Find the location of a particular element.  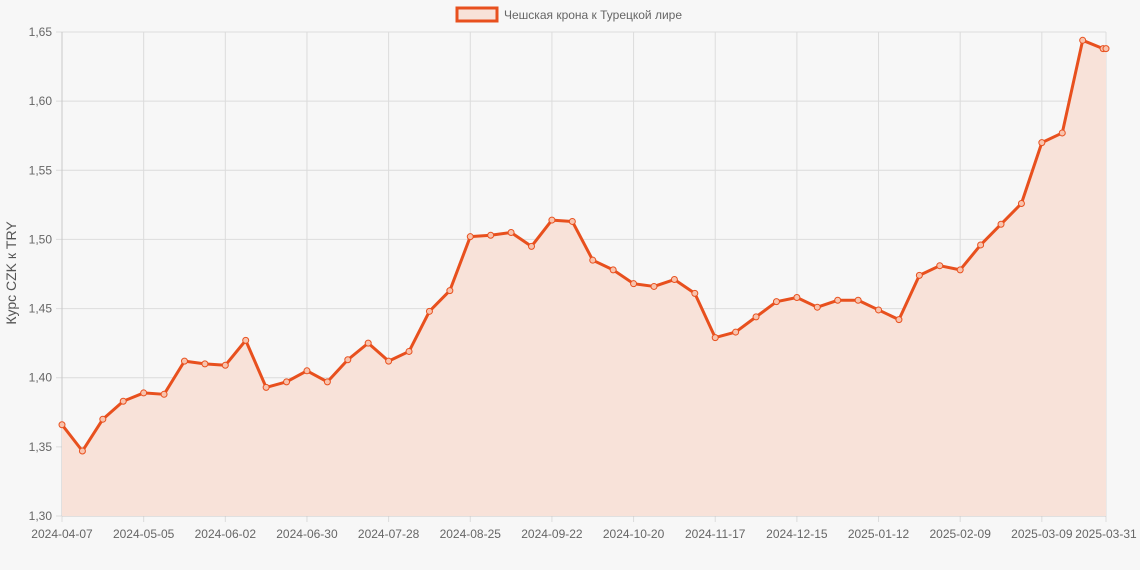

y-tick-label: 1,50 is located at coordinates (41, 239).